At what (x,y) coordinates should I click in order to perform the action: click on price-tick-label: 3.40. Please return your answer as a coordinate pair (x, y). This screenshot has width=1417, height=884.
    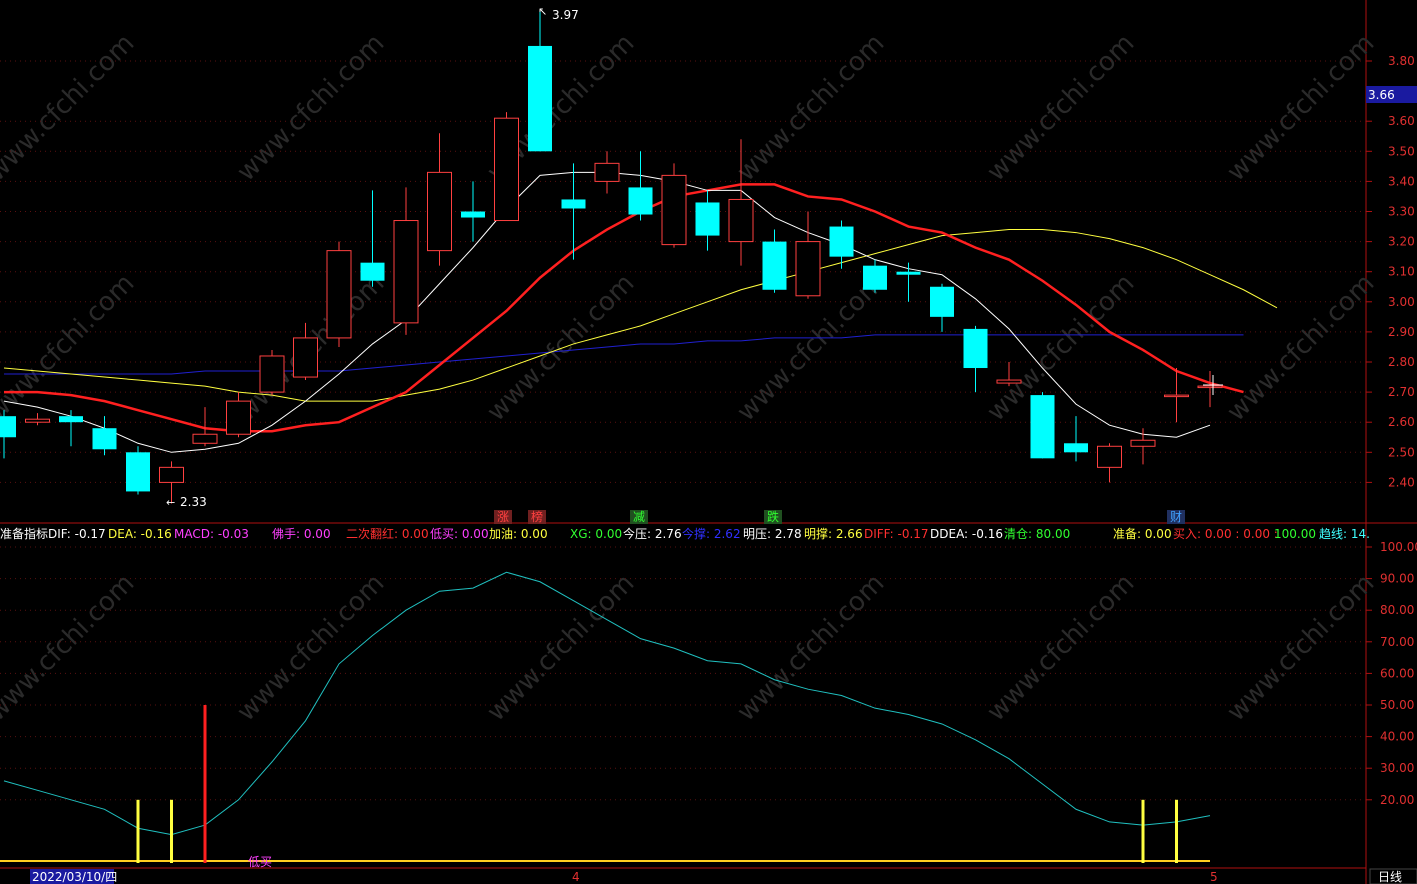
    Looking at the image, I should click on (1401, 181).